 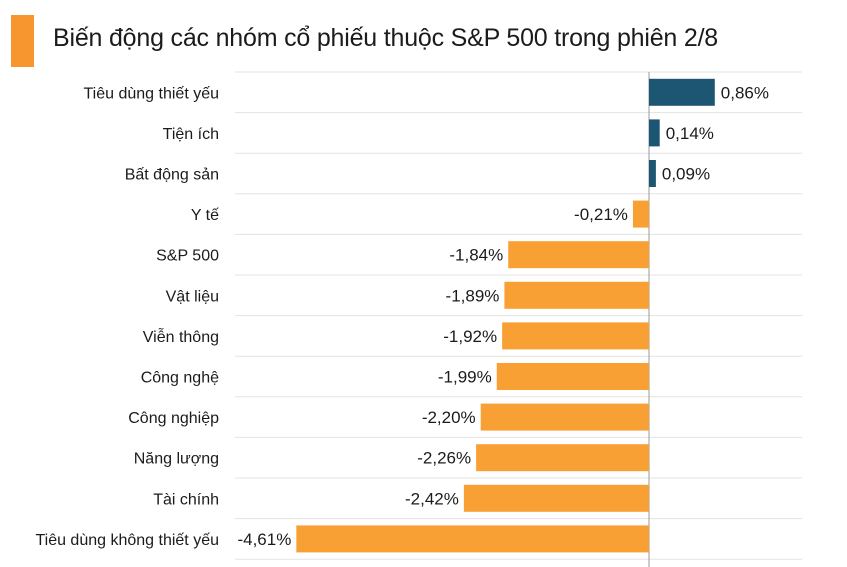 I want to click on value-label: -2,26%, so click(x=444, y=458).